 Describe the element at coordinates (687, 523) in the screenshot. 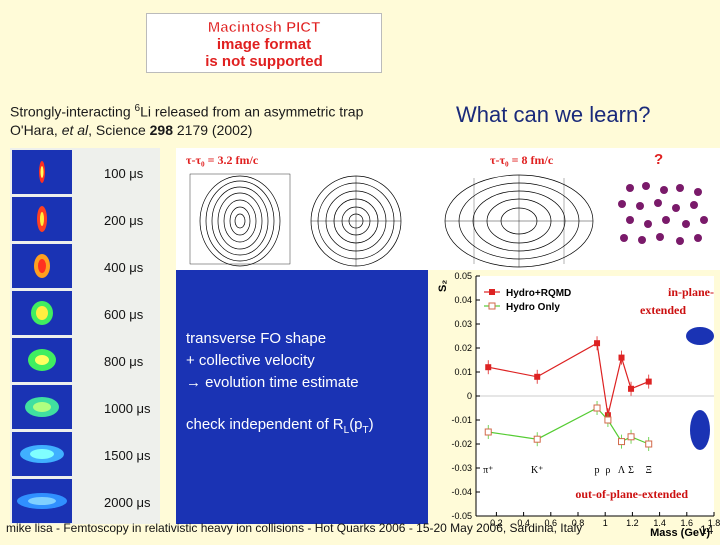

I see `x-tick-label: 1.6` at that location.